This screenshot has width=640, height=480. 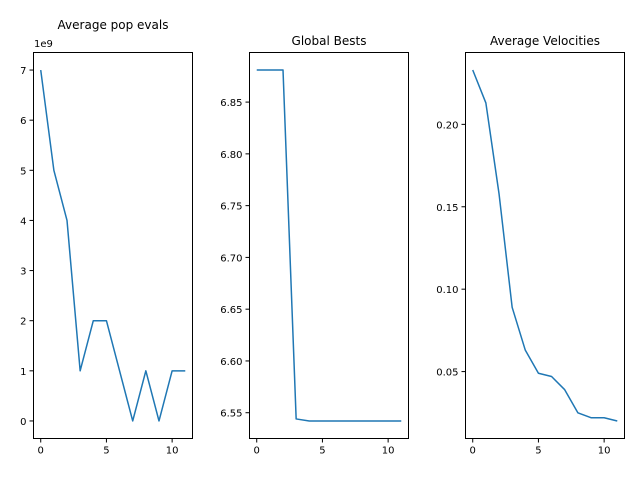 What do you see at coordinates (447, 290) in the screenshot?
I see `y-tick-label: 0.10` at bounding box center [447, 290].